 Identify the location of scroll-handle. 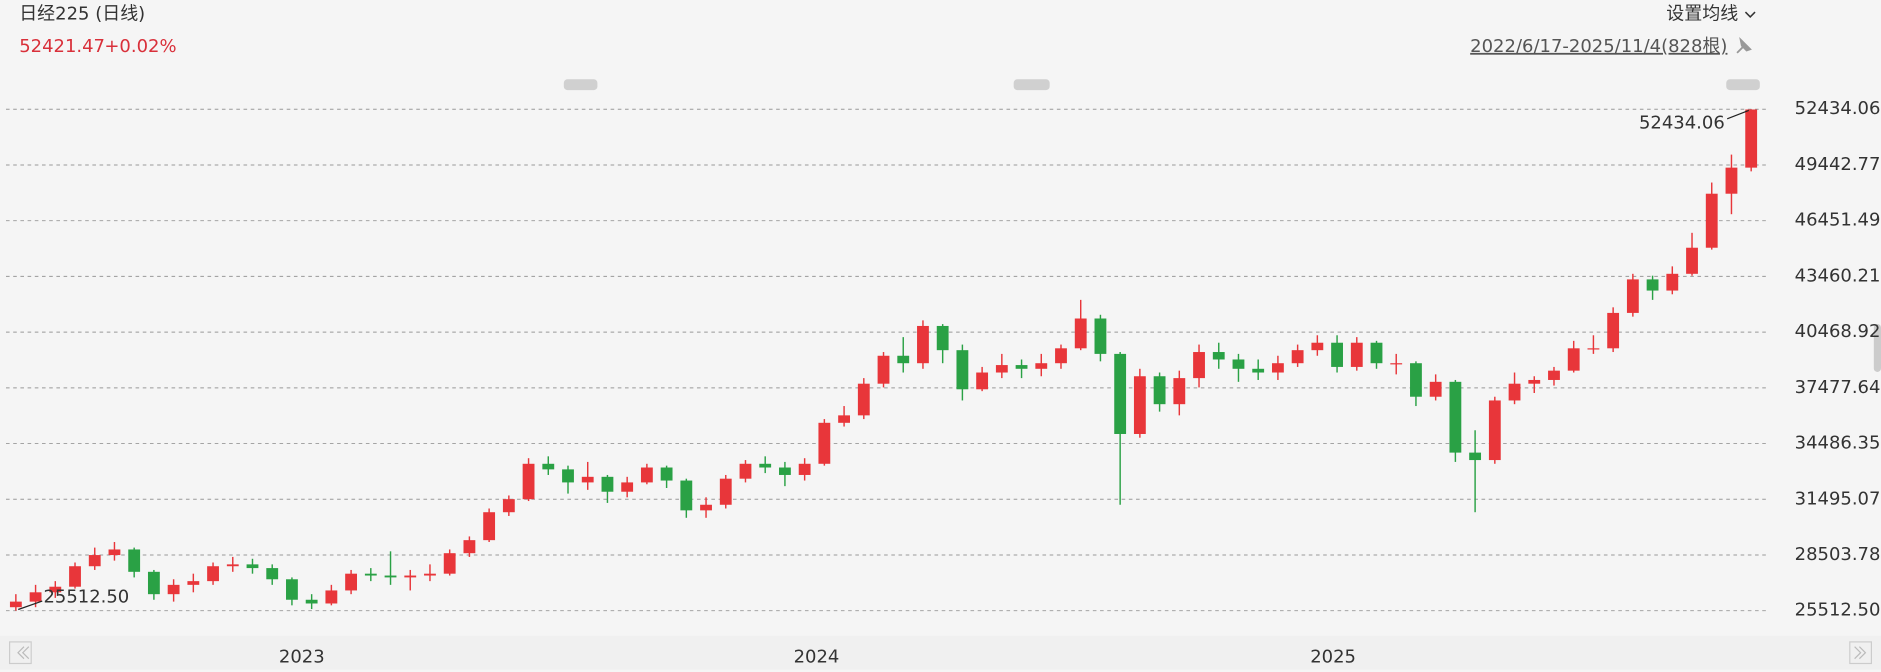
(1877, 348).